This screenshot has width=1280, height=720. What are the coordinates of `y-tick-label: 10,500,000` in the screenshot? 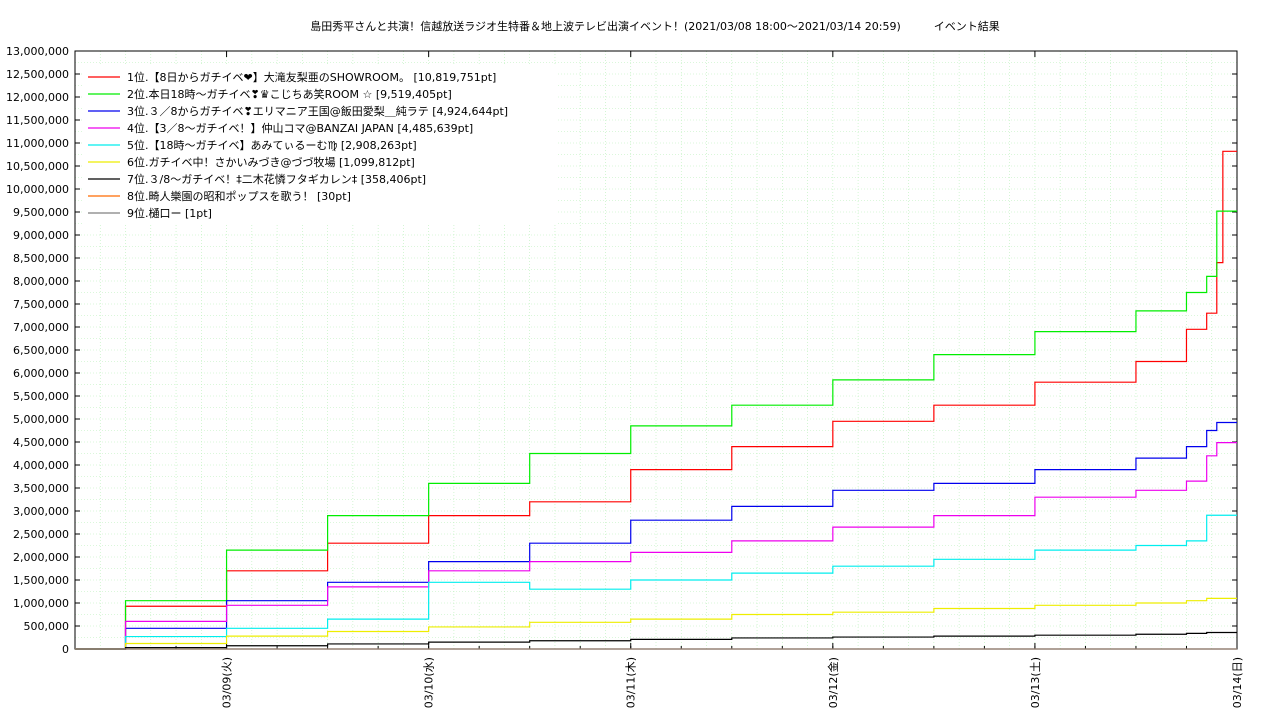 It's located at (37, 166).